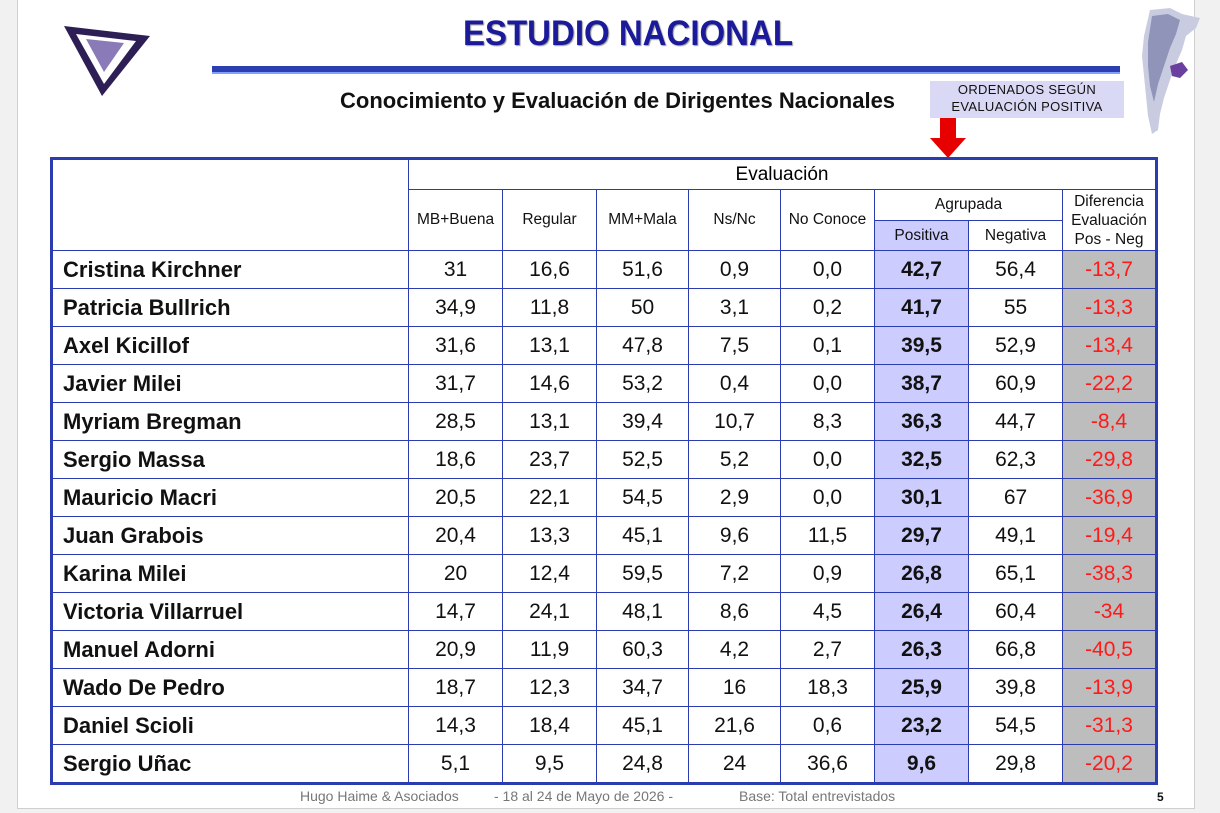 This screenshot has width=1220, height=813. Describe the element at coordinates (1015, 687) in the screenshot. I see `cell-negativa: 39,8` at that location.